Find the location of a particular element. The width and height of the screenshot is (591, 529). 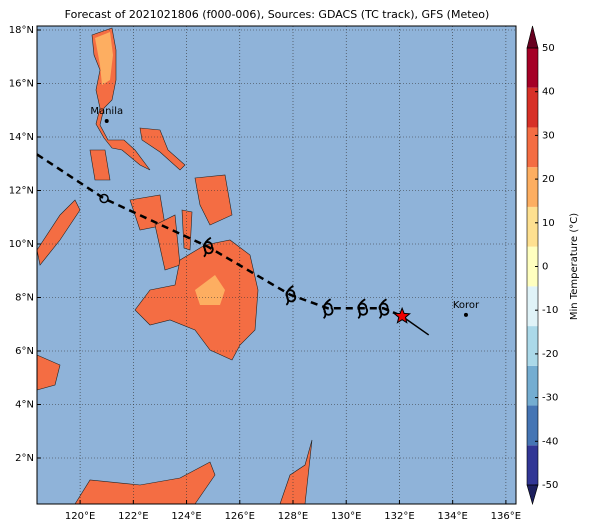

x-tick-label: 132°E is located at coordinates (399, 516).